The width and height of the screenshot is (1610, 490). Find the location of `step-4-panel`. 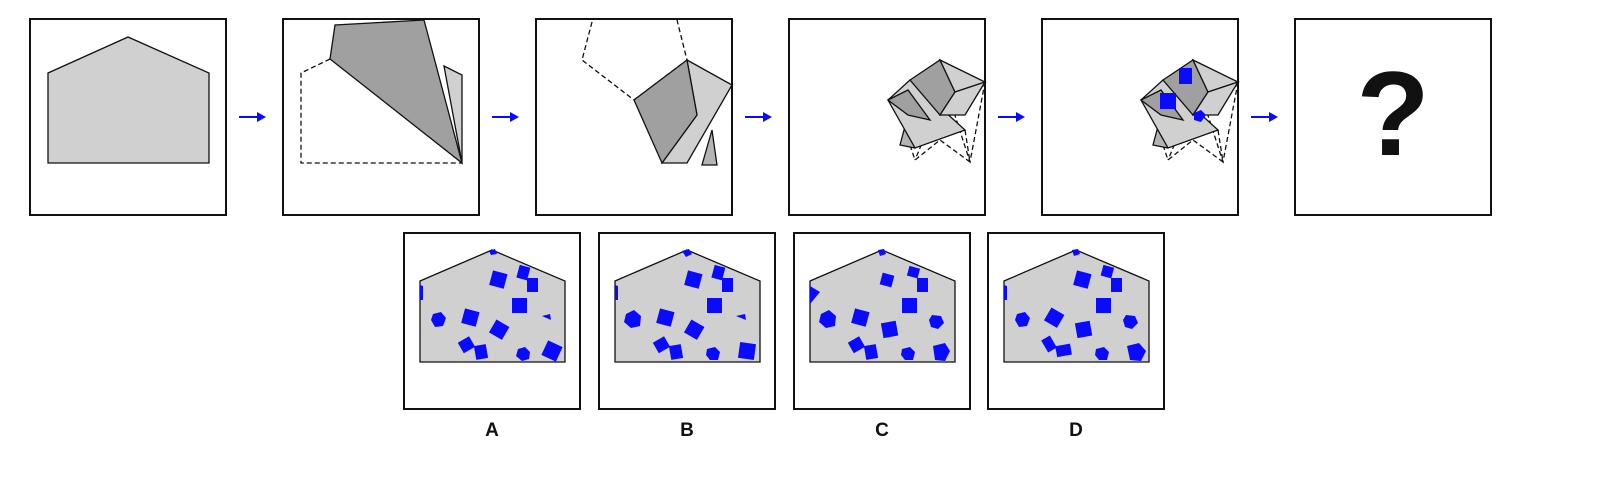

step-4-panel is located at coordinates (887, 117).